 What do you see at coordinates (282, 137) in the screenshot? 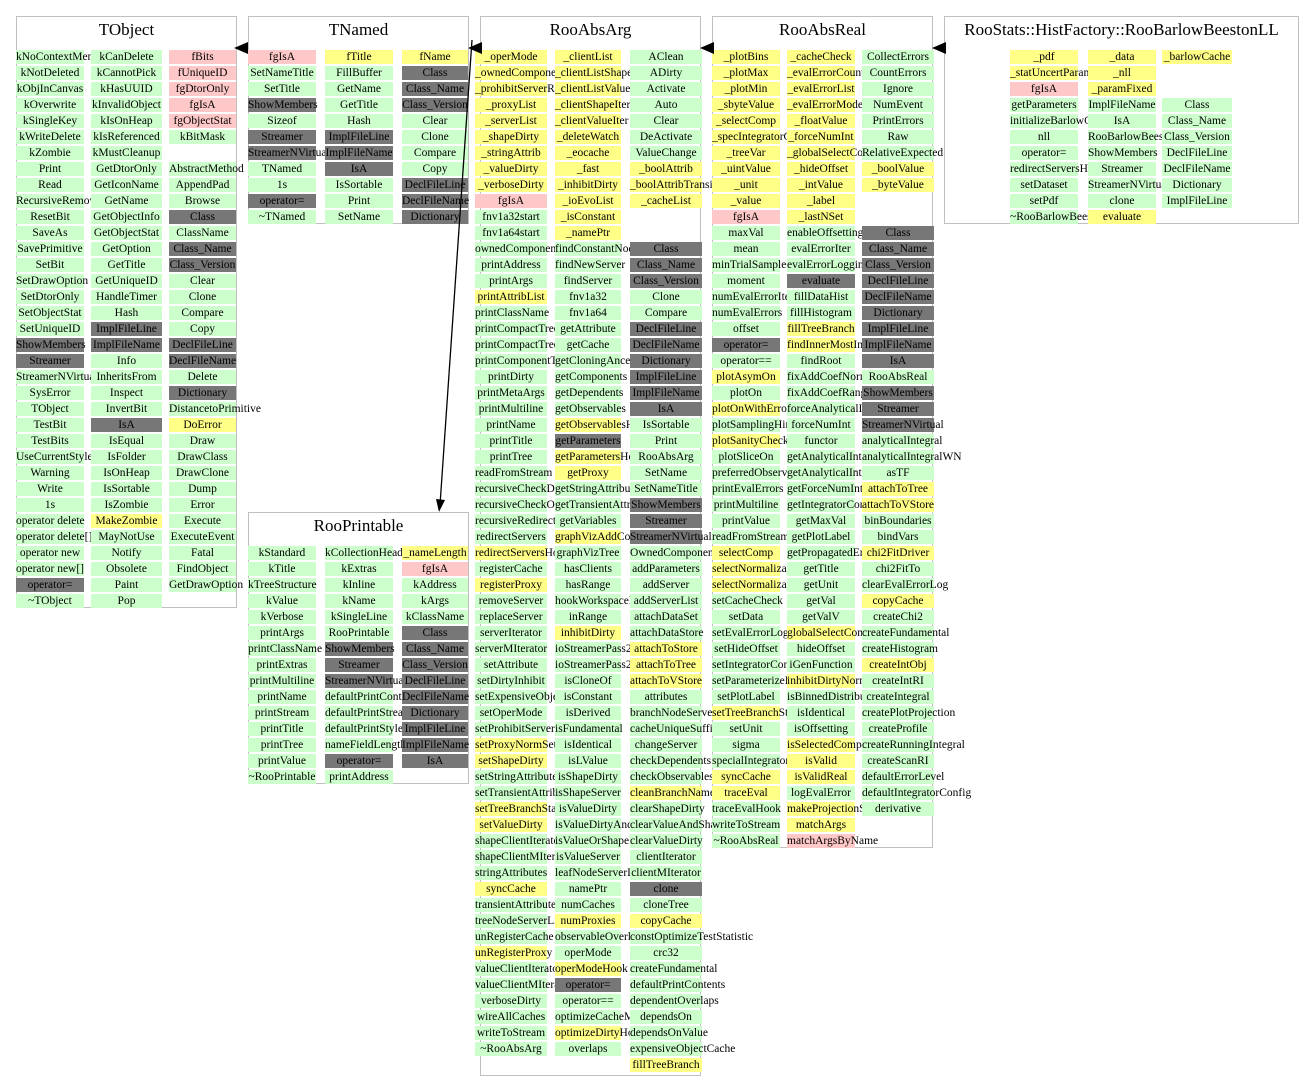
I see `member-tnamed: Streamer` at bounding box center [282, 137].